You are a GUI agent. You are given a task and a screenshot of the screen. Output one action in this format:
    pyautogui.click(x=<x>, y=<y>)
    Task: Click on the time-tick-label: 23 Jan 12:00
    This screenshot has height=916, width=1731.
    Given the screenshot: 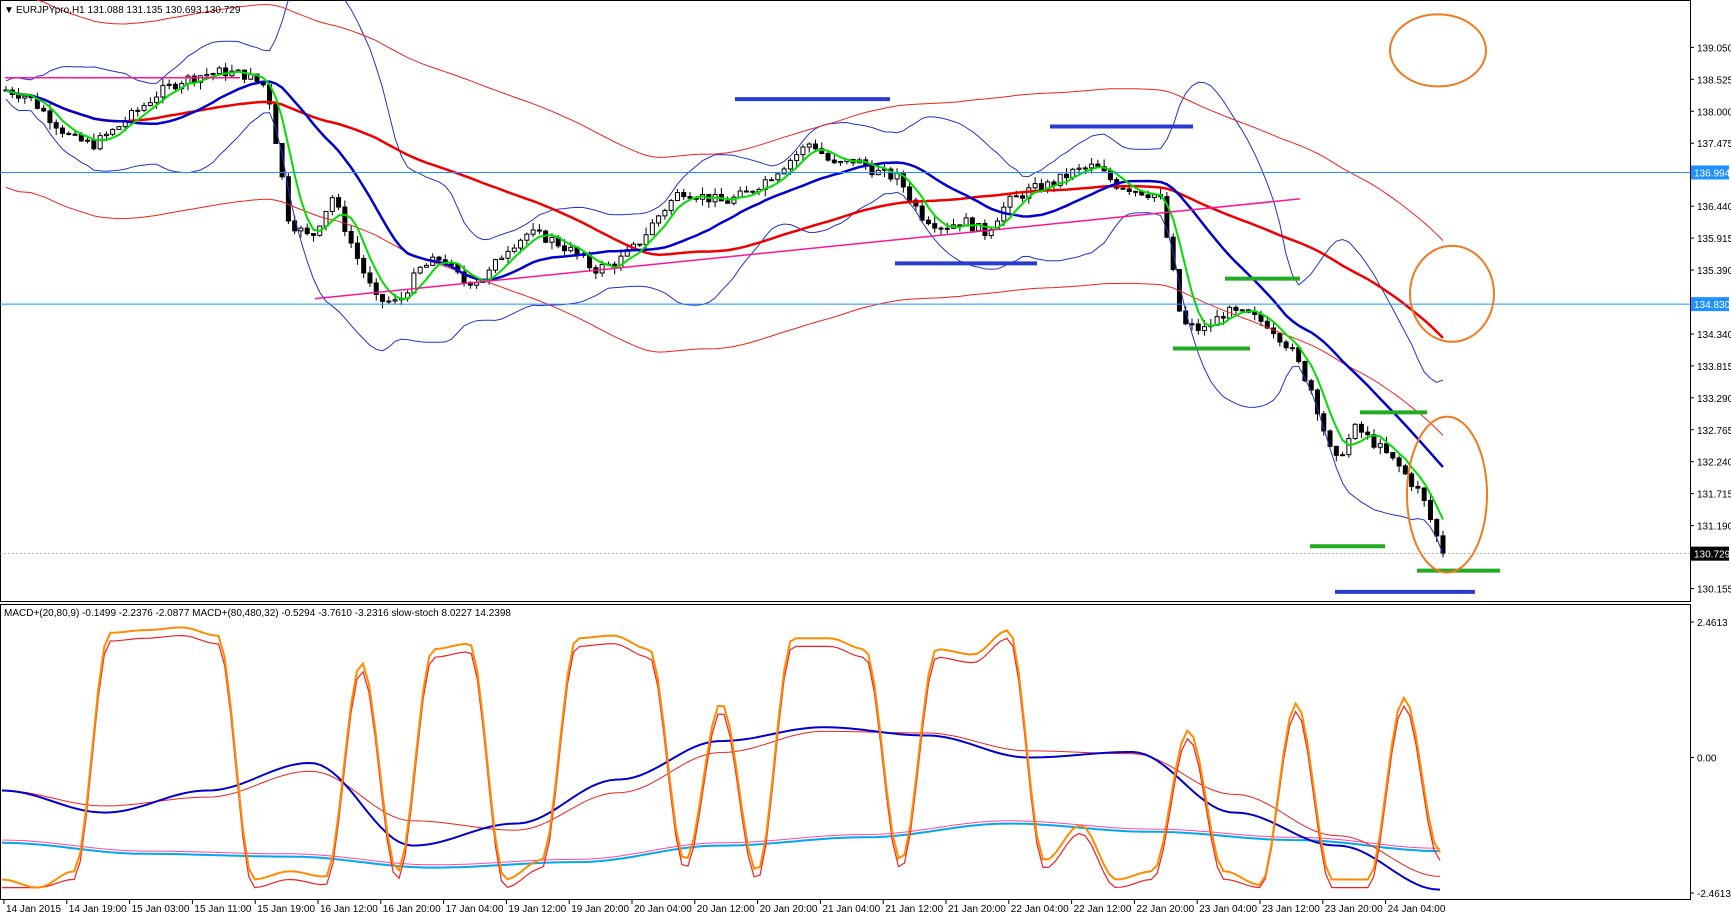 What is the action you would take?
    pyautogui.click(x=1291, y=909)
    